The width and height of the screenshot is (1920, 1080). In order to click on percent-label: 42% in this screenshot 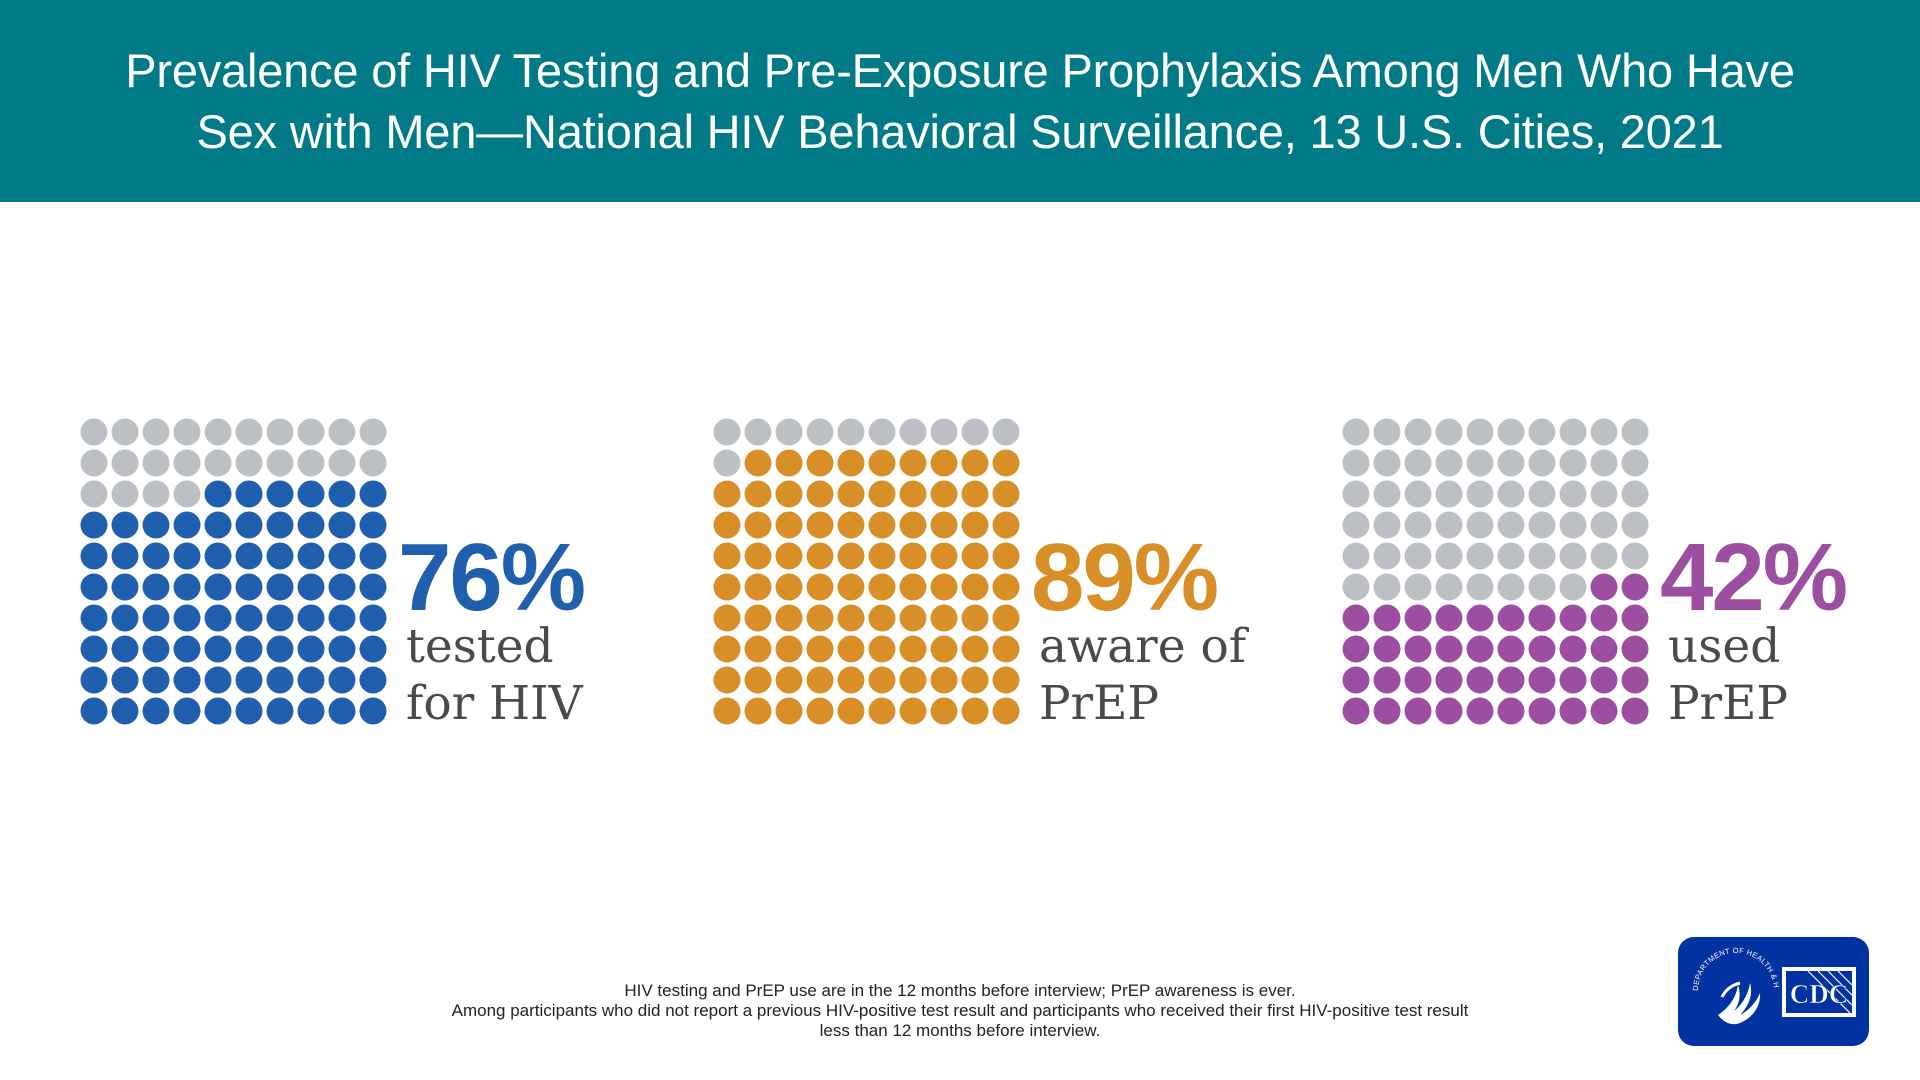, I will do `click(1754, 577)`.